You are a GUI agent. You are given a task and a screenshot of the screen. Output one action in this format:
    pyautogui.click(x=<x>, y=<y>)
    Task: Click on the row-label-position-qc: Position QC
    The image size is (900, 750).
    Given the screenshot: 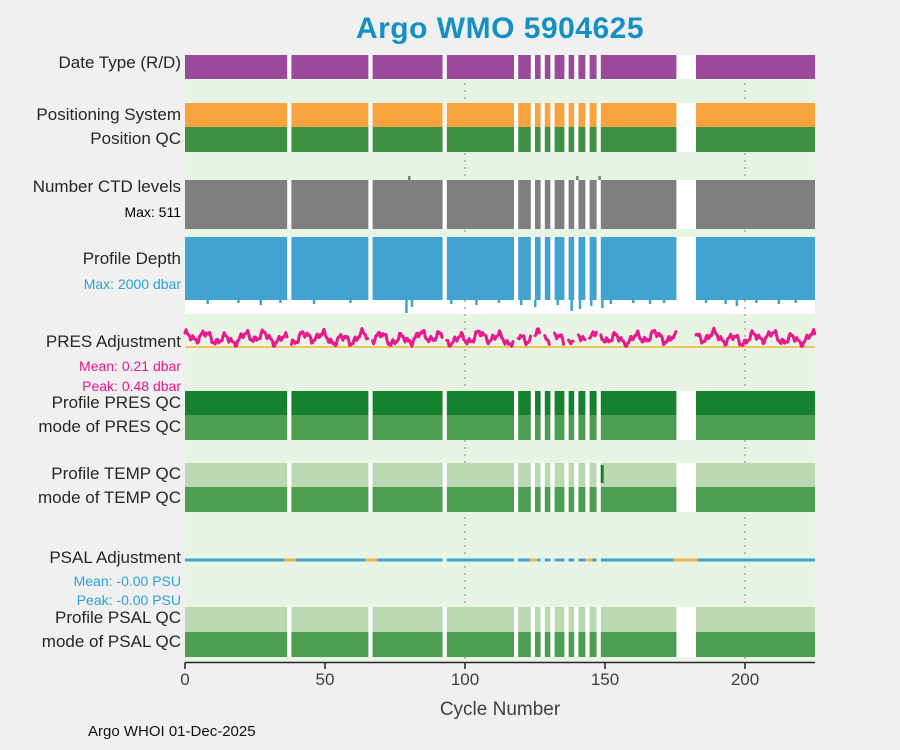 What is the action you would take?
    pyautogui.click(x=135, y=138)
    